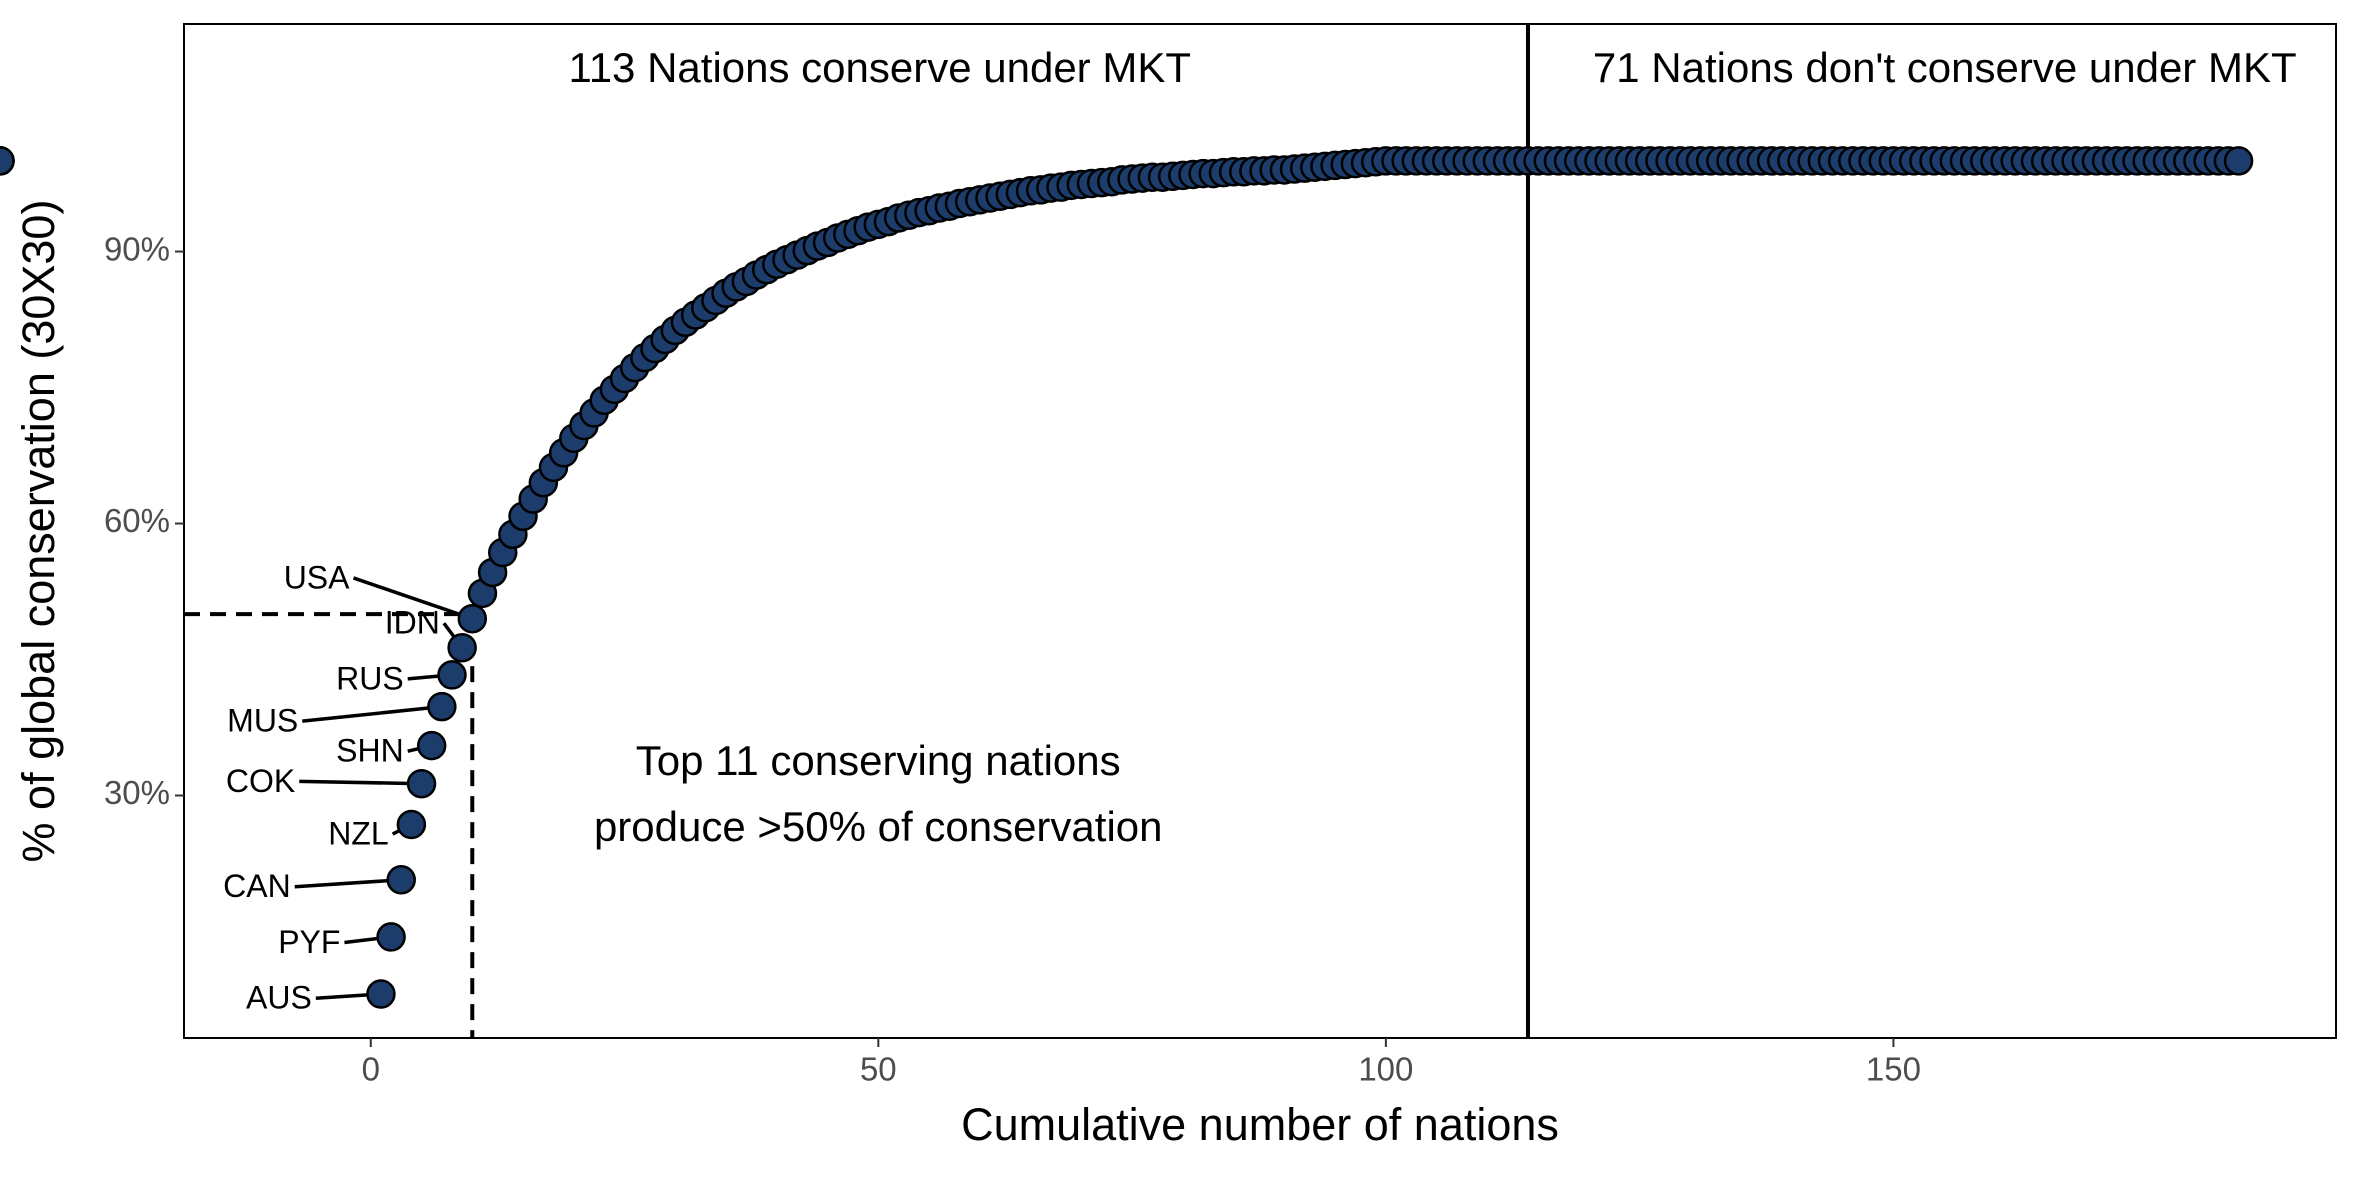  What do you see at coordinates (370, 751) in the screenshot?
I see `point-label: SHN` at bounding box center [370, 751].